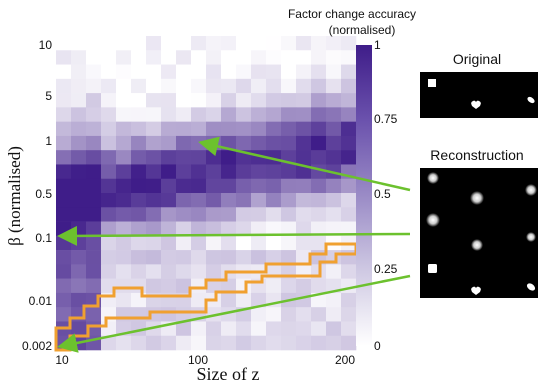 Image resolution: width=545 pixels, height=383 pixels. Describe the element at coordinates (432, 83) in the screenshot. I see `sprite-square` at that location.